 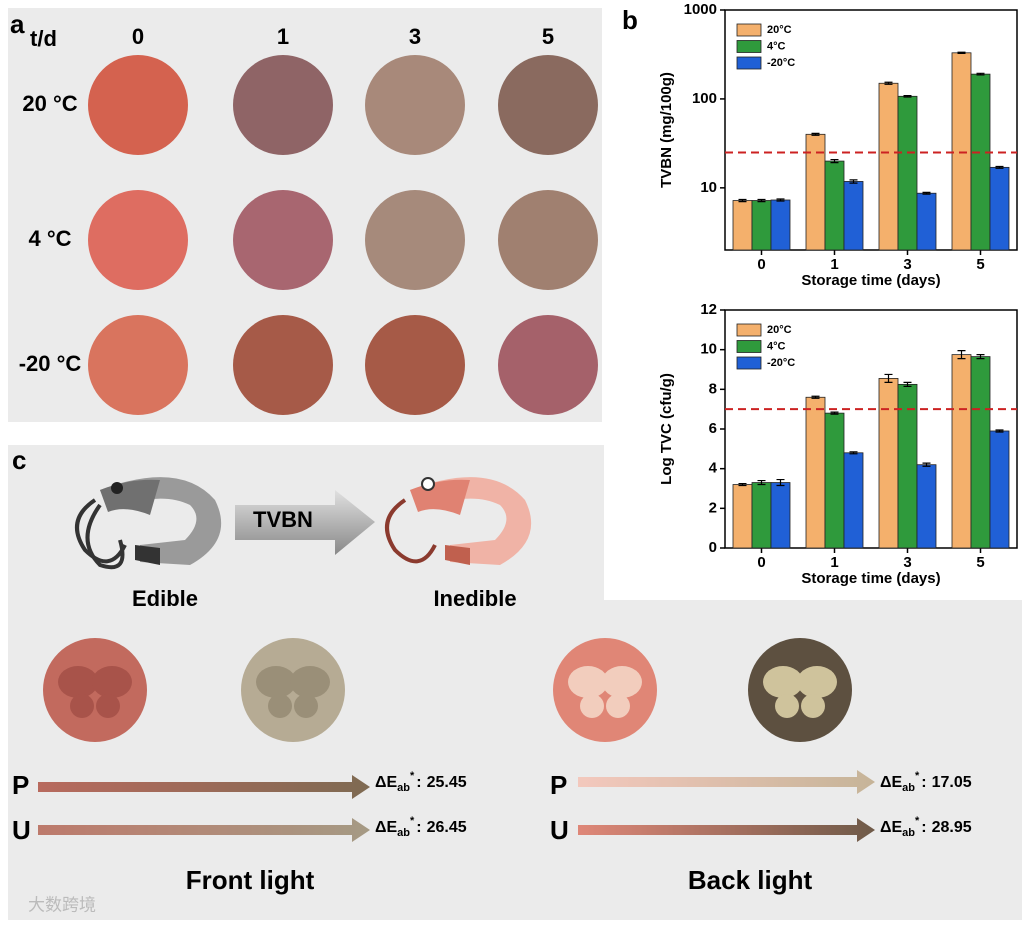 I want to click on back-title: Back light, so click(x=750, y=880).